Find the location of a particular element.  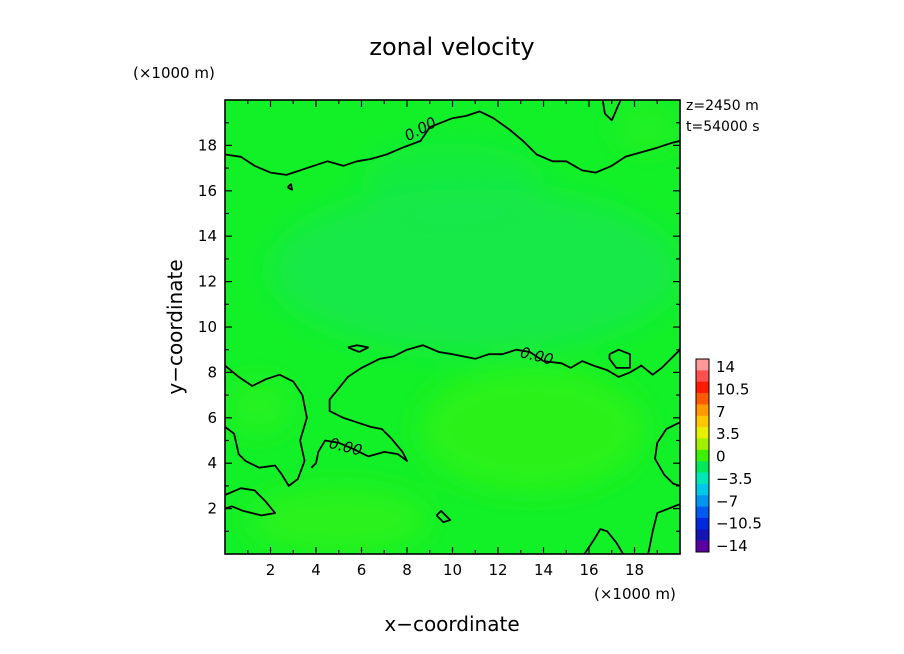

chart-title: zonal velocity is located at coordinates (451, 47).